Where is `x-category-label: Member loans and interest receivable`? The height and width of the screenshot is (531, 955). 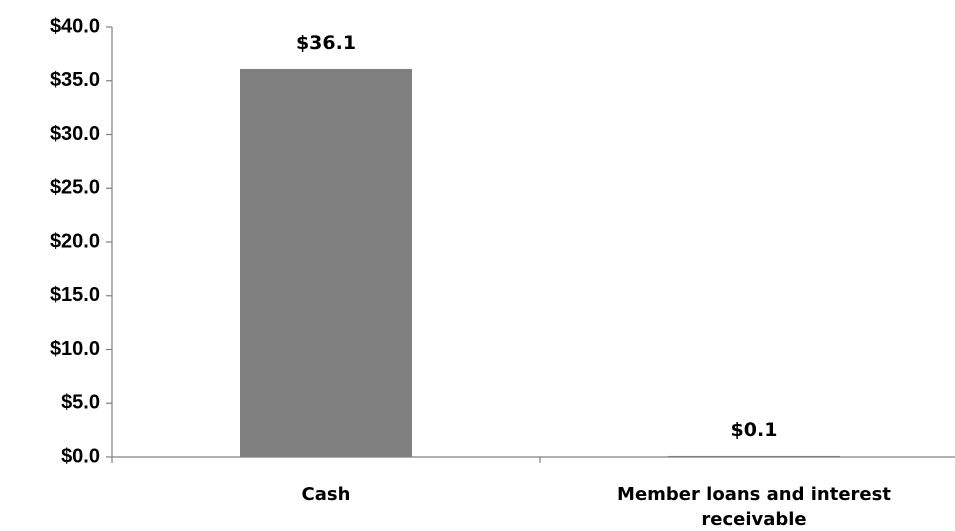
x-category-label: Member loans and interest receivable is located at coordinates (754, 507).